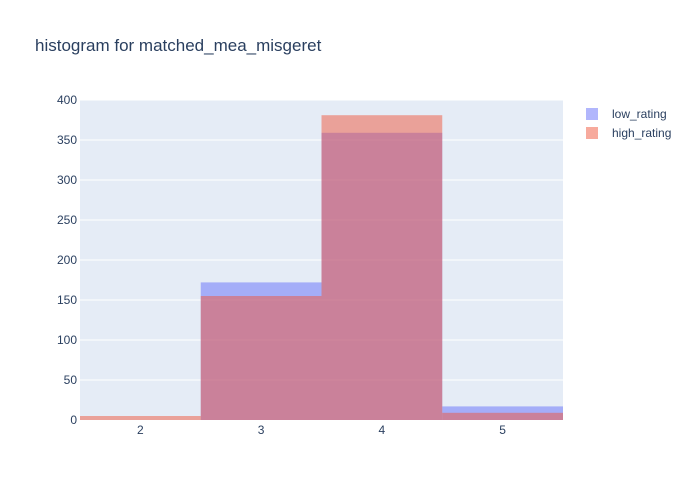  What do you see at coordinates (178, 45) in the screenshot?
I see `chart-title: histogram for matched_mea_misgeret` at bounding box center [178, 45].